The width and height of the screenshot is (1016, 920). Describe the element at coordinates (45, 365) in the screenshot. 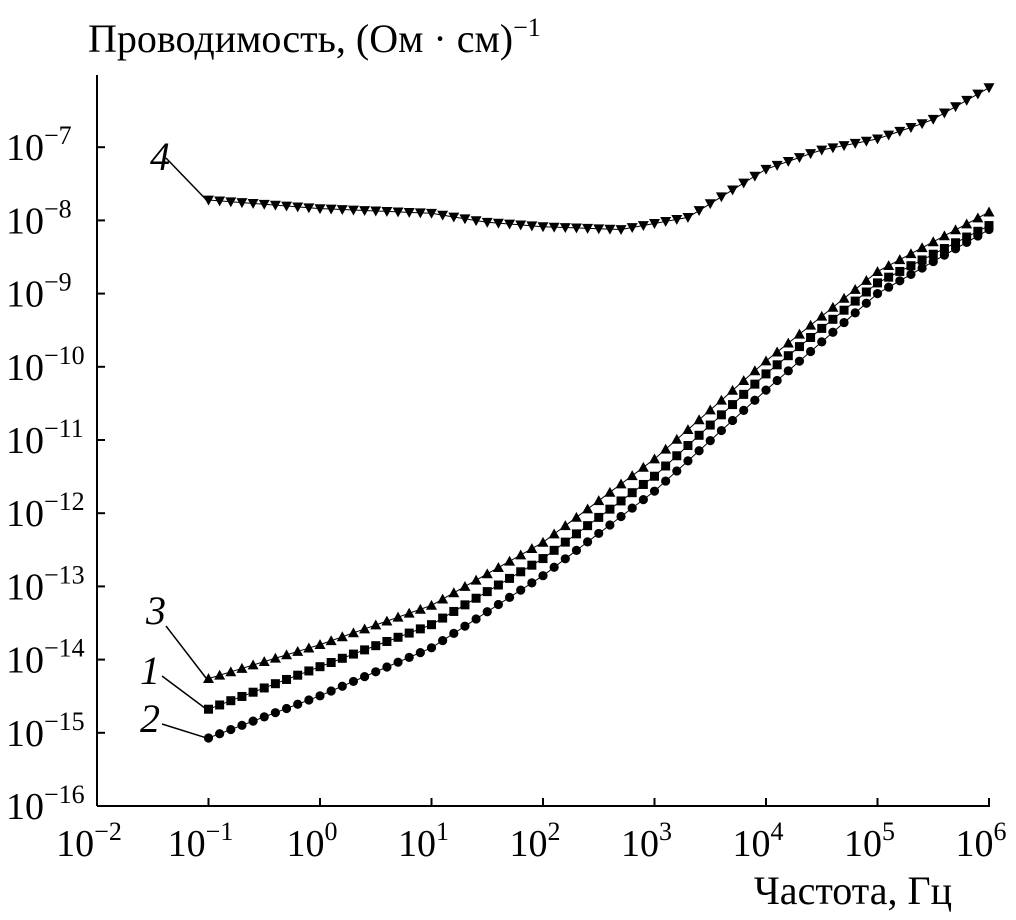

I see `y-tick-label: 10⁻¹⁰` at that location.